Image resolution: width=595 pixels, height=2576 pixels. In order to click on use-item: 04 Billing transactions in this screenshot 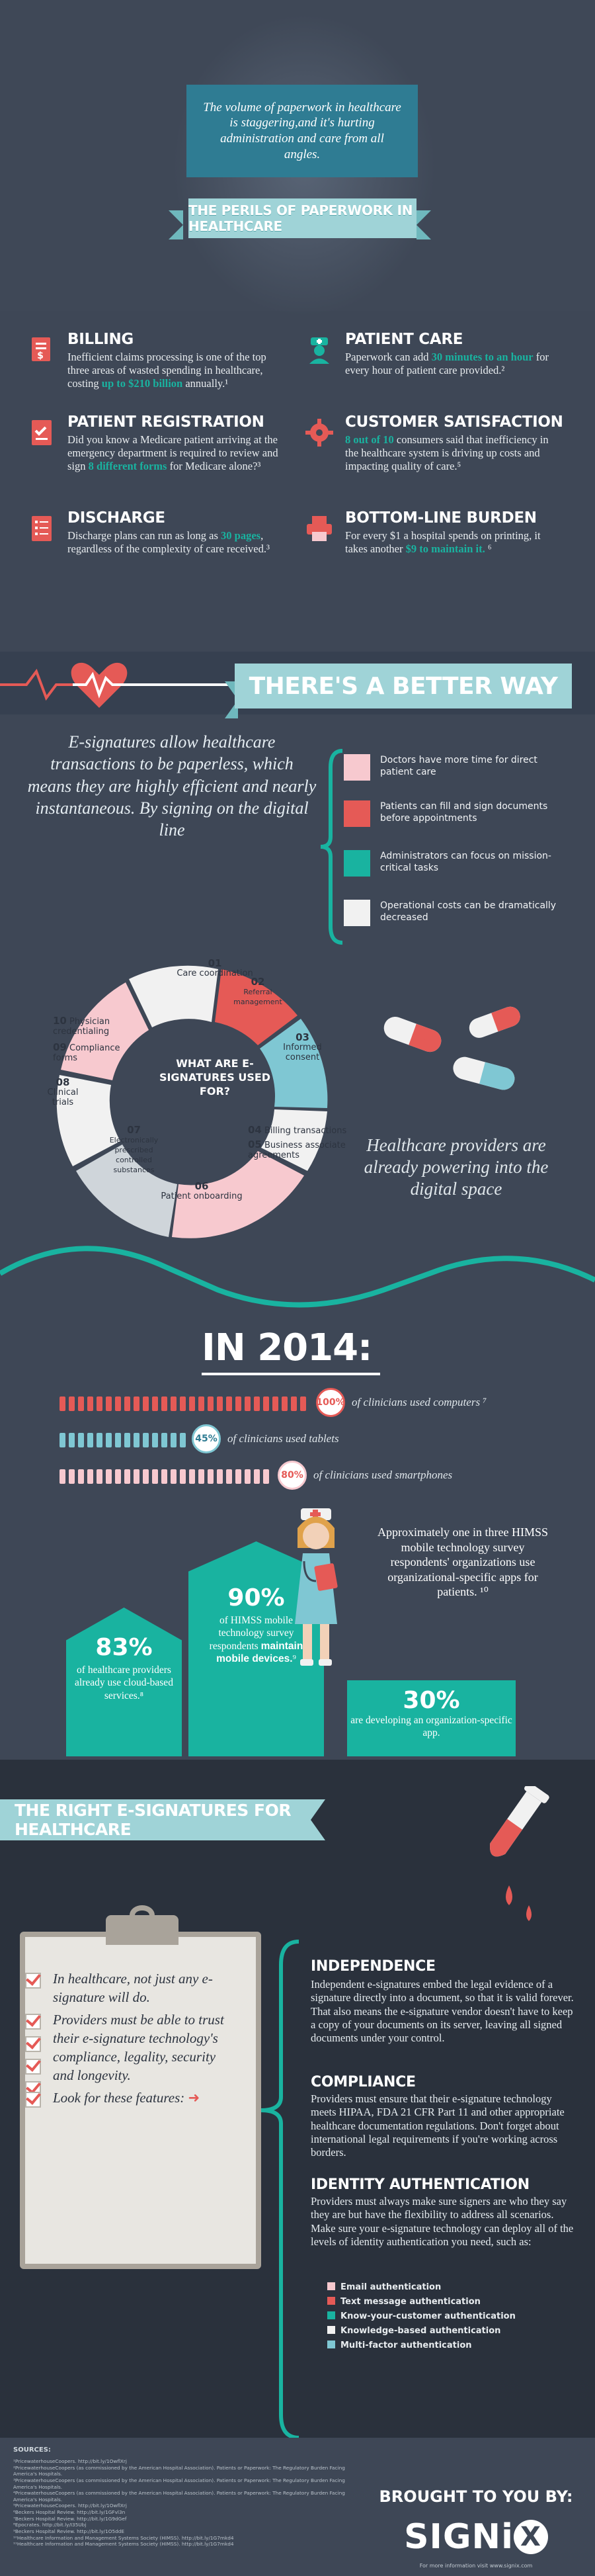, I will do `click(297, 1130)`.